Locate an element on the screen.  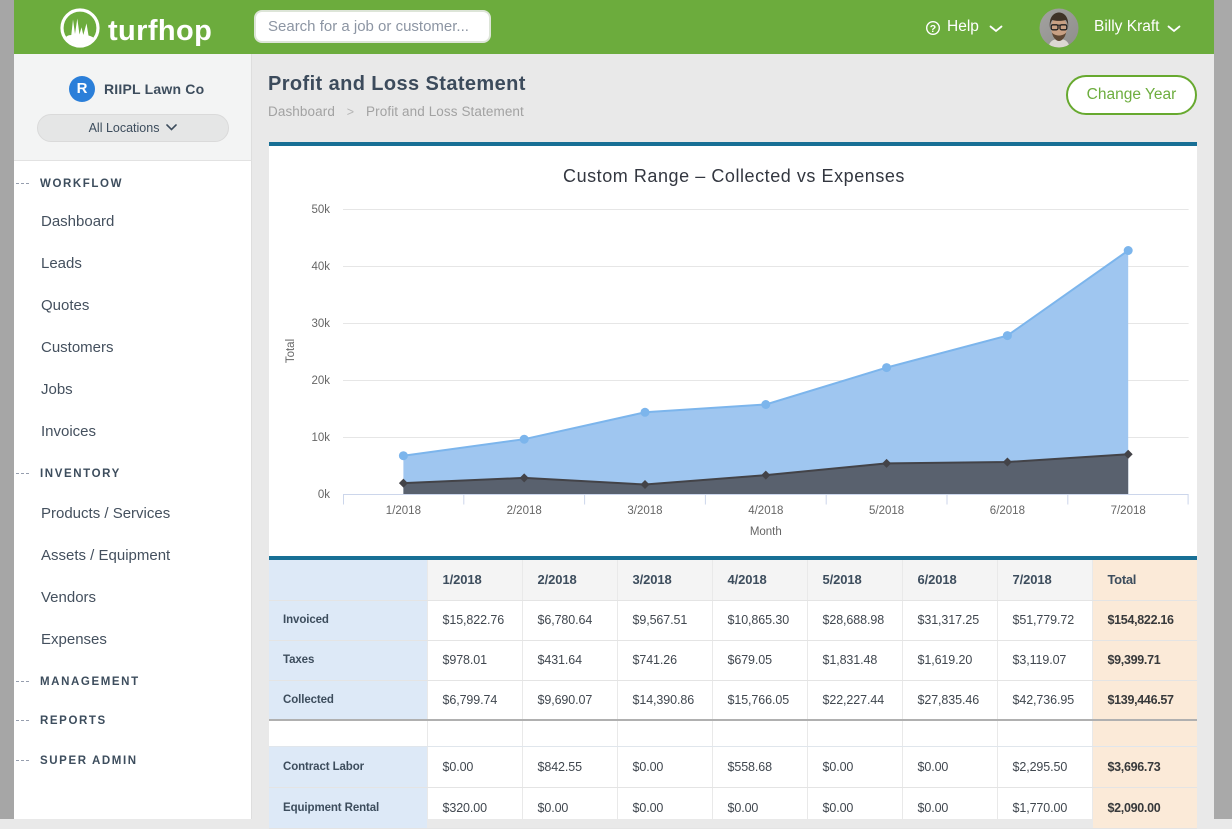
svg-text: 1/2018 is located at coordinates (403, 511).